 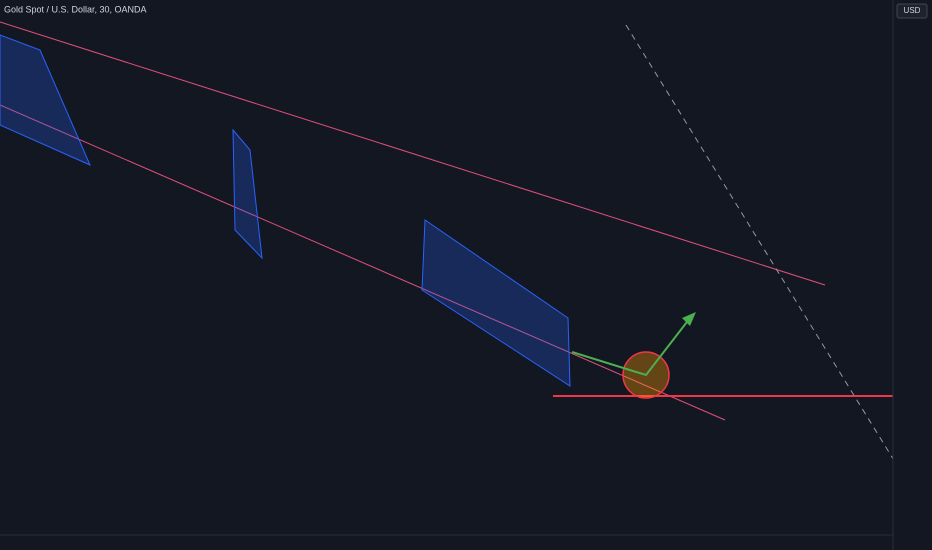 What do you see at coordinates (631, 347) in the screenshot?
I see `projection-arrow` at bounding box center [631, 347].